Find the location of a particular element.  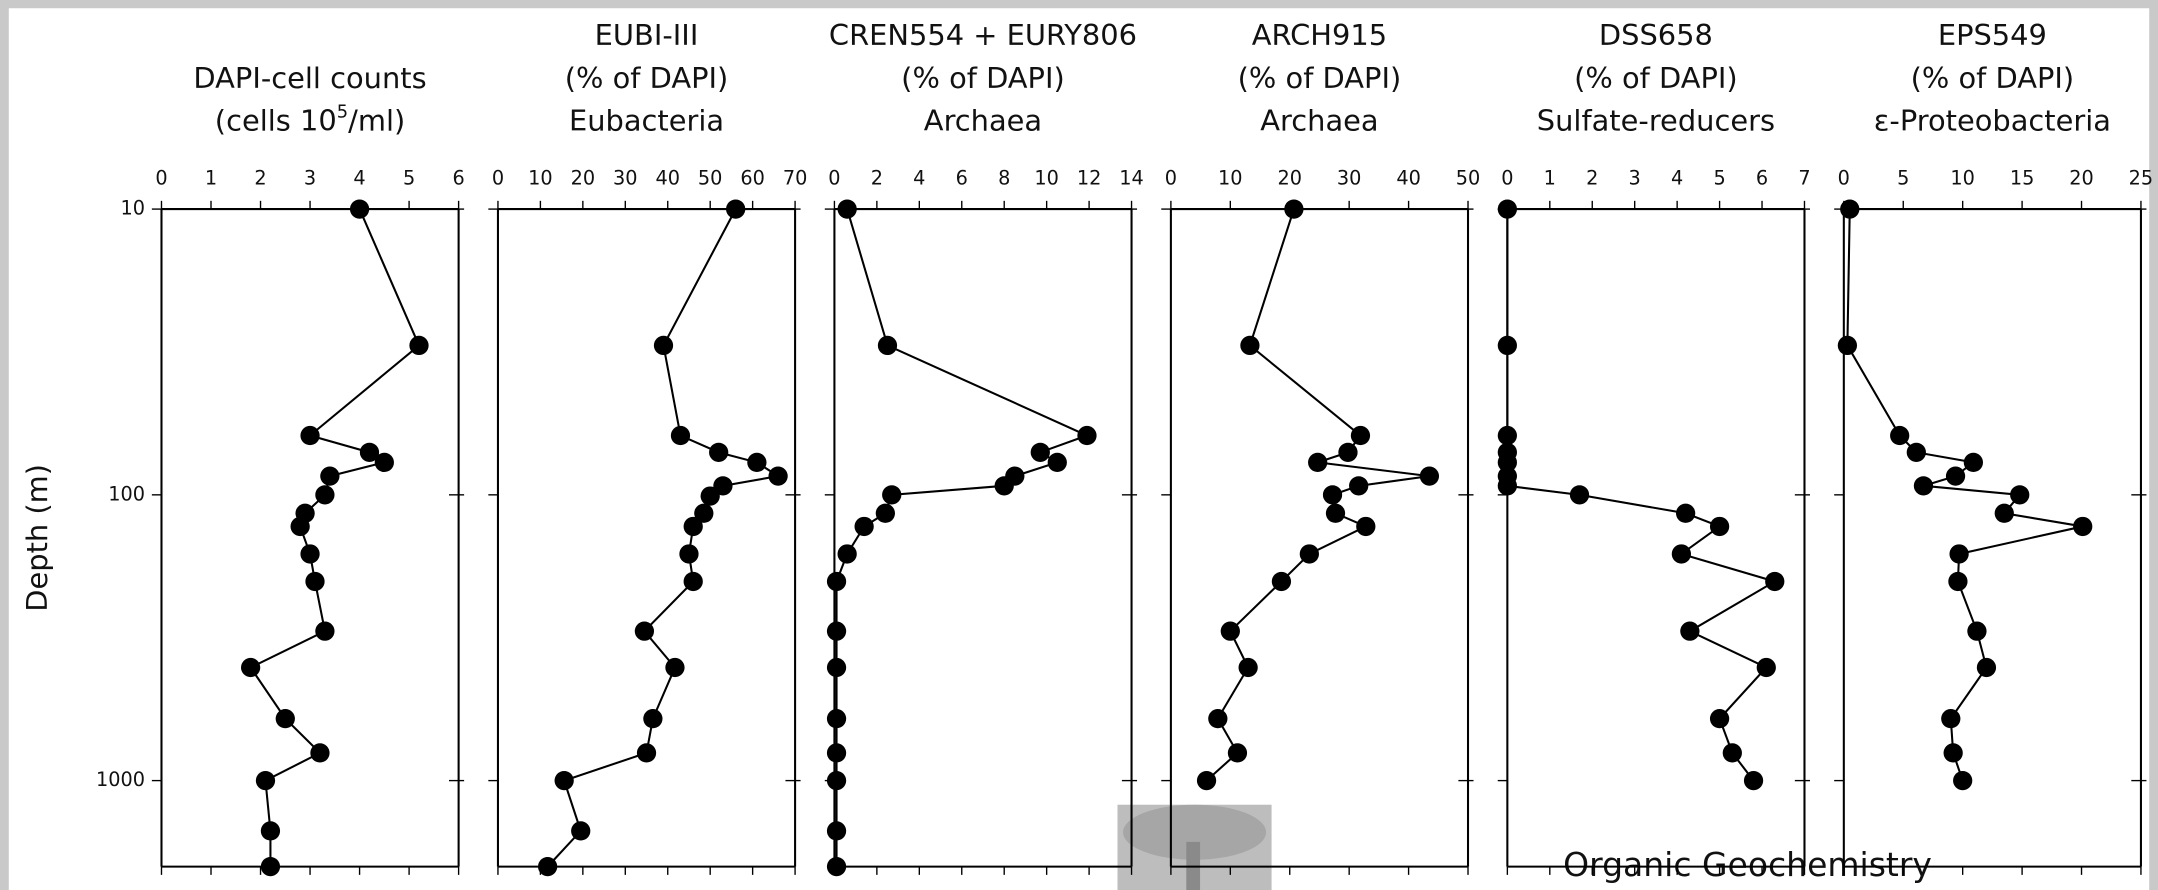

y-axis-label: Depth (m) is located at coordinates (37, 538).